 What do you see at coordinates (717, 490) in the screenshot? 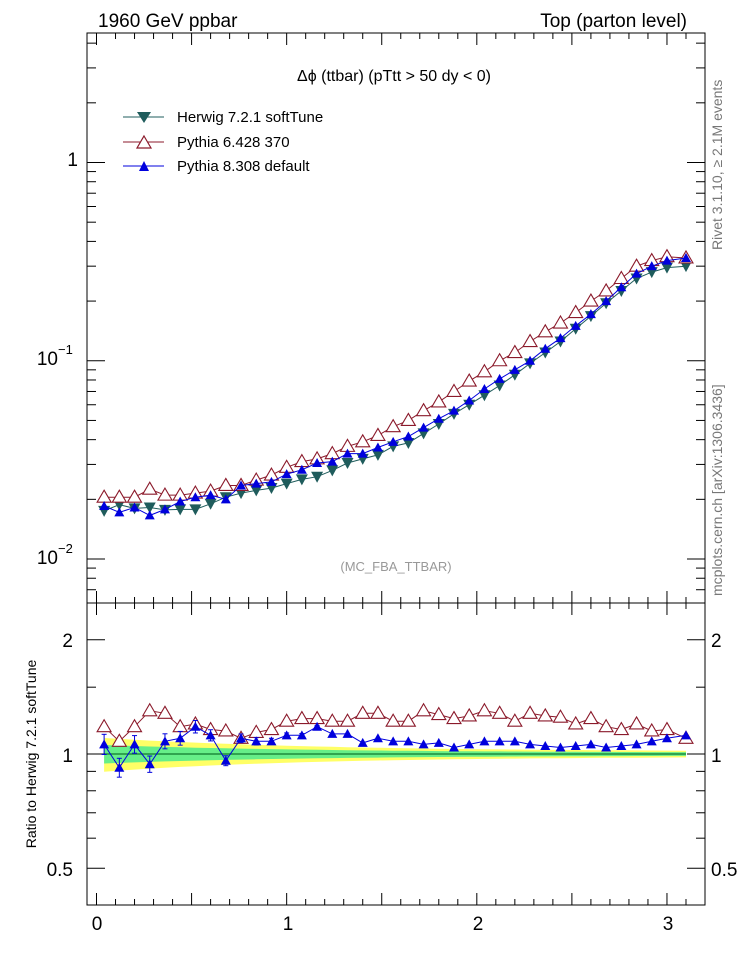
I see `mcplots-reference-label: mcplots.cern.ch [arXiv:1306.3436]` at bounding box center [717, 490].